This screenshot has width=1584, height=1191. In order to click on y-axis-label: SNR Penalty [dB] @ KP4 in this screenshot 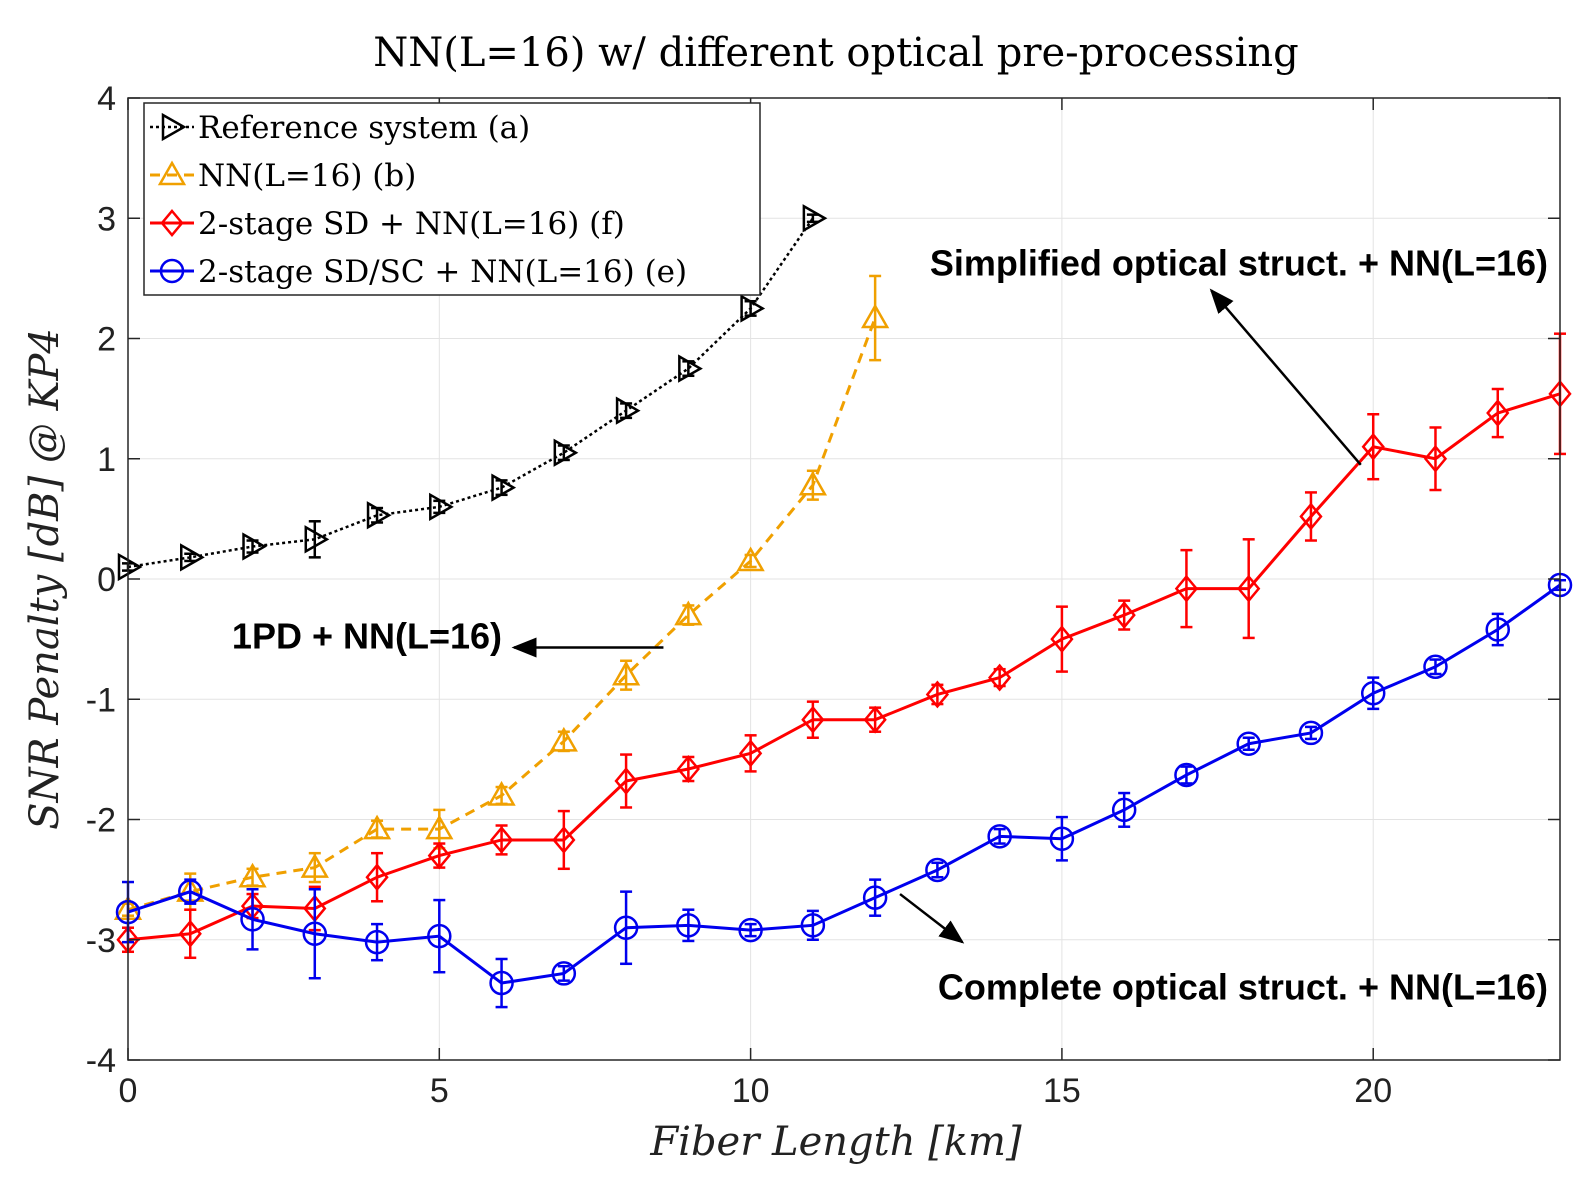, I will do `click(45, 579)`.